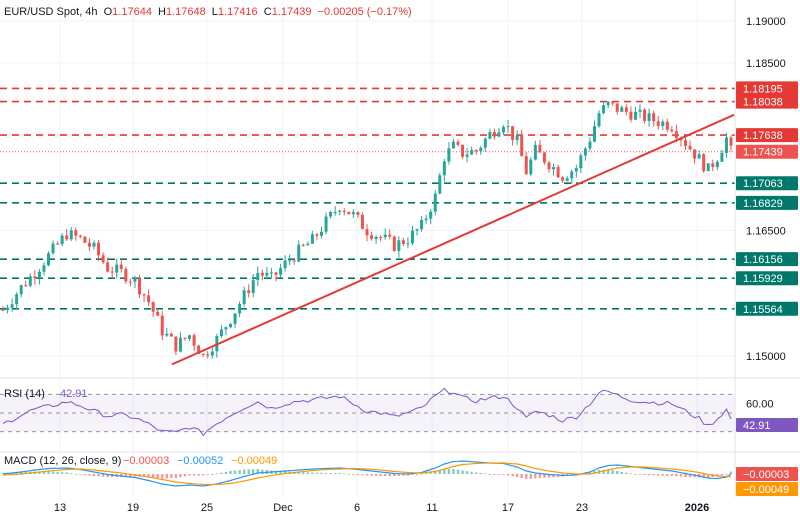 The height and width of the screenshot is (519, 800). I want to click on x-tick-label: 23, so click(582, 508).